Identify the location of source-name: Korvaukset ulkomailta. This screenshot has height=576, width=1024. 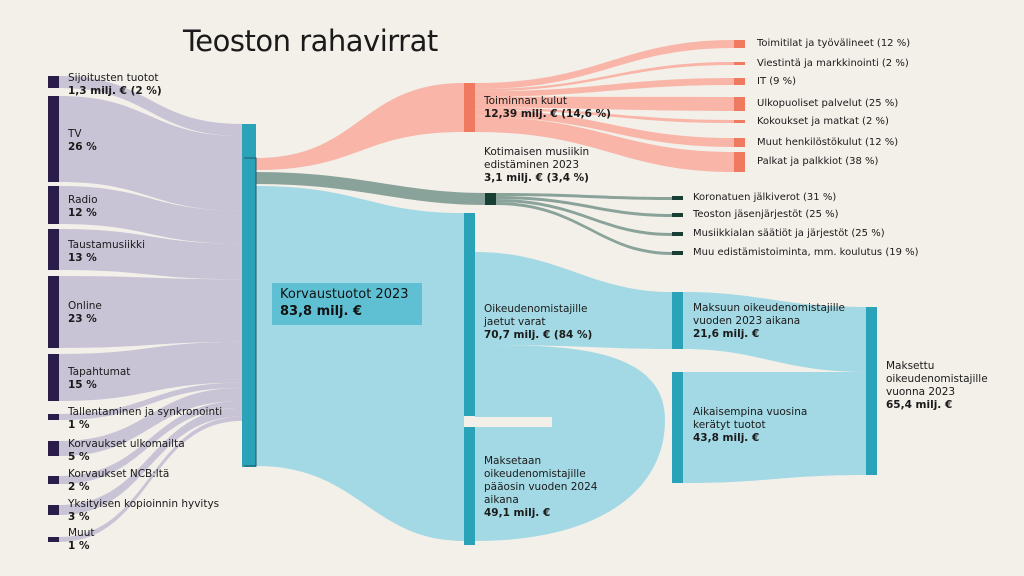
(126, 444).